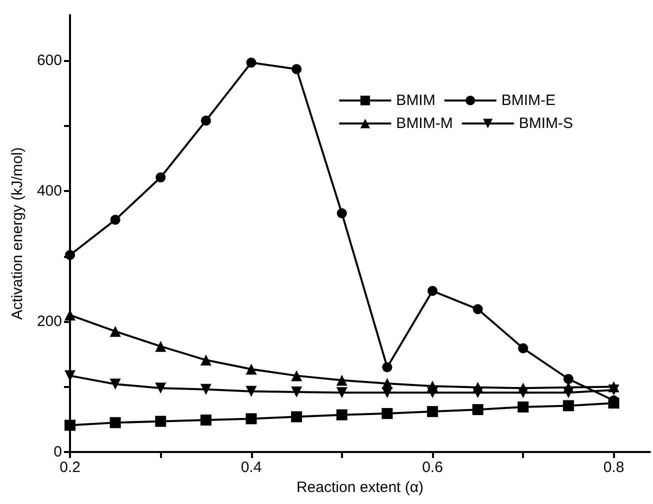 This screenshot has height=504, width=653. I want to click on x-tick-label: 0.8, so click(613, 467).